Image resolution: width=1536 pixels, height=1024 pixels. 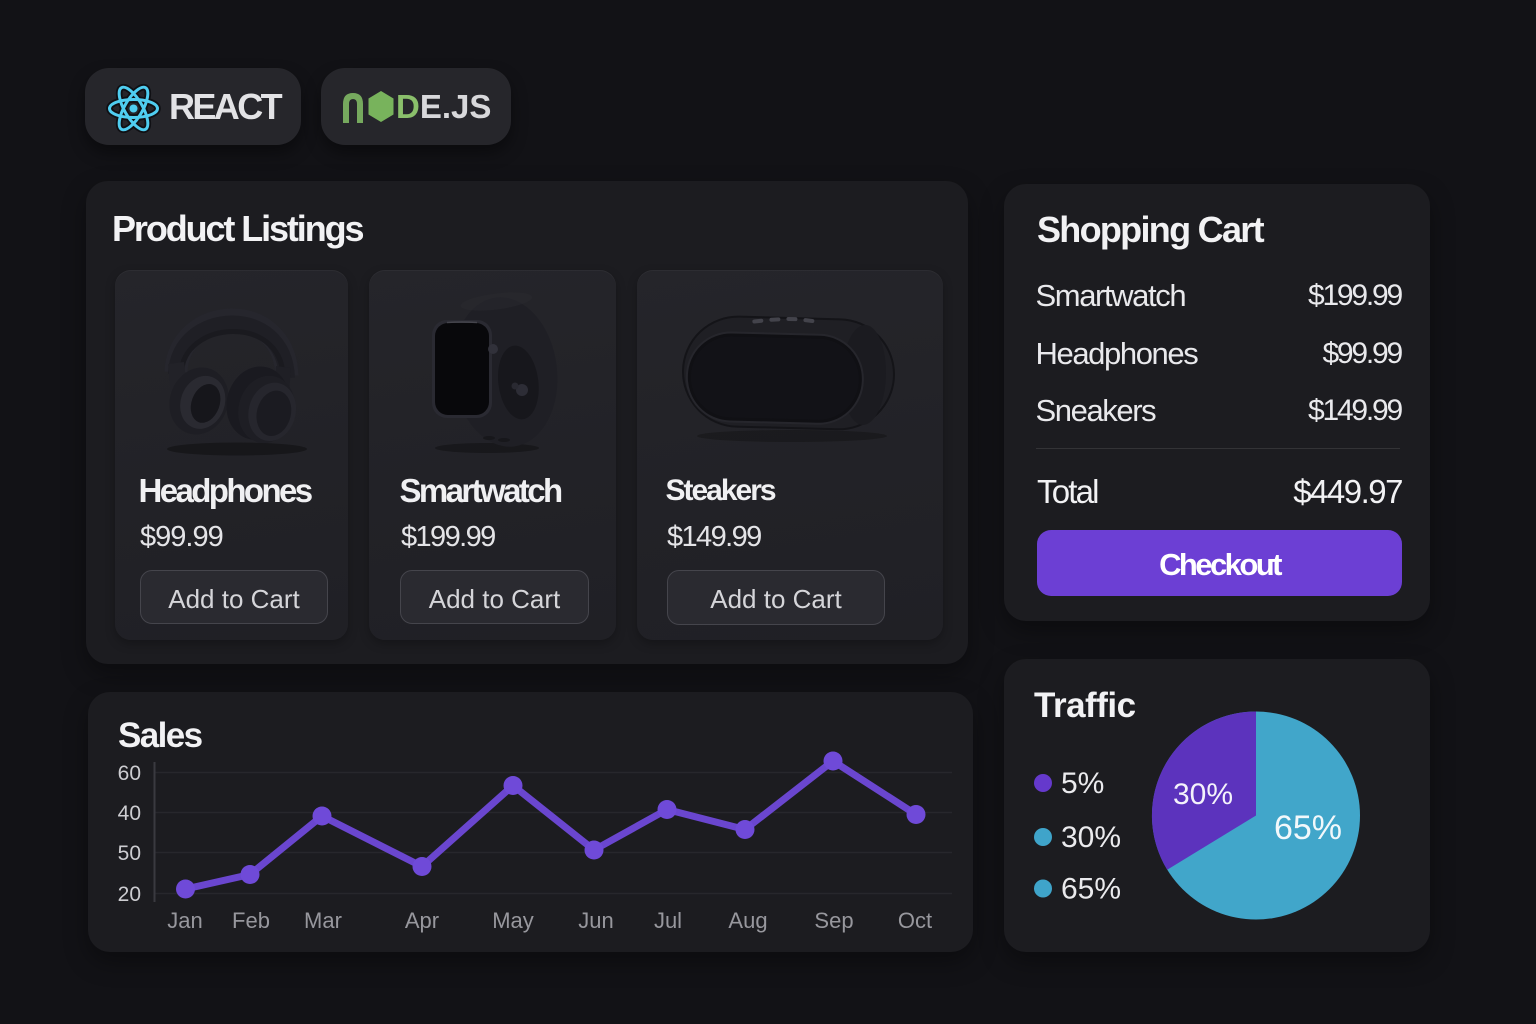 I want to click on svg-text: Oct, so click(x=915, y=920).